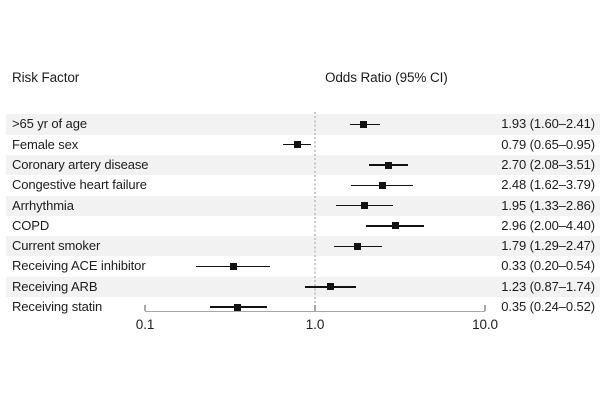 This screenshot has height=400, width=600. I want to click on reference-line, so click(315, 211).